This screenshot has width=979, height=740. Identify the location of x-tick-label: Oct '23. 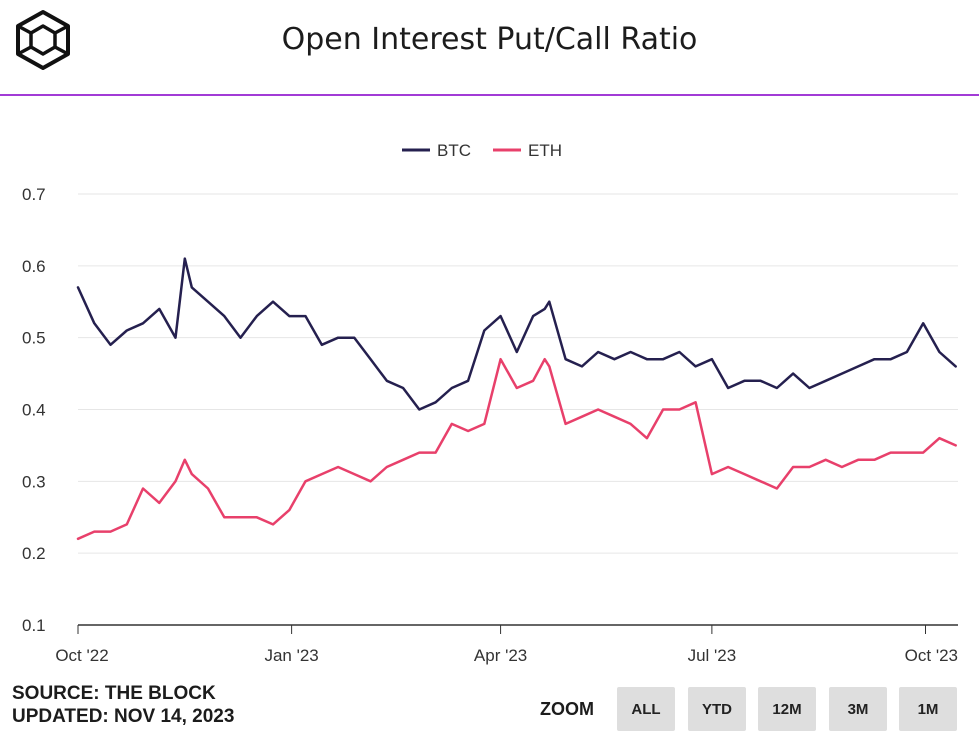
(931, 655).